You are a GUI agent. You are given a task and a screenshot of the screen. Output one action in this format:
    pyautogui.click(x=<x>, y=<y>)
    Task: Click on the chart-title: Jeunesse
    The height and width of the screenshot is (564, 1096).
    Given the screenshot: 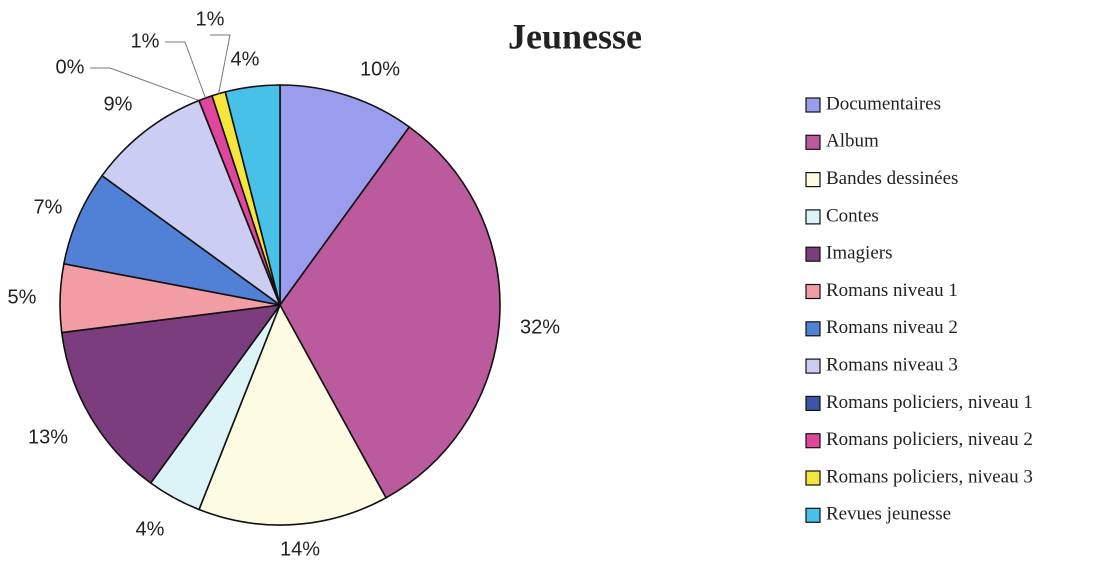 What is the action you would take?
    pyautogui.click(x=575, y=36)
    